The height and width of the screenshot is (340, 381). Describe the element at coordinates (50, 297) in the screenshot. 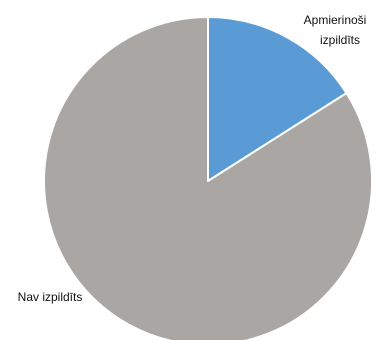

I see `slice-label-nav-izpildits: Nav izpildīts` at that location.